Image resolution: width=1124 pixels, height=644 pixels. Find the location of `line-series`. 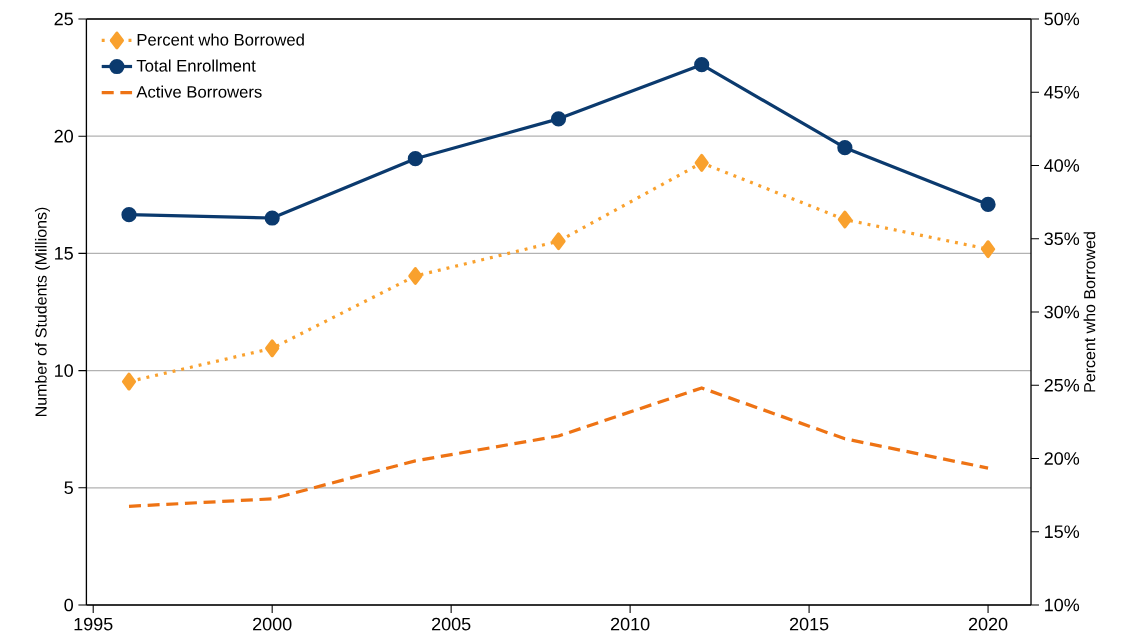

line-series is located at coordinates (558, 447).